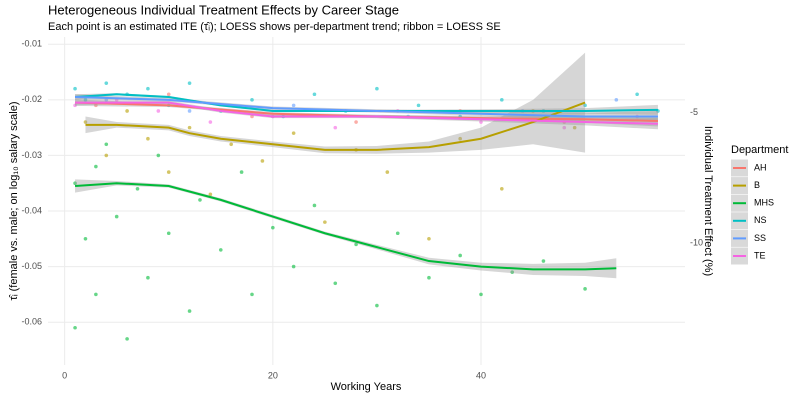 This screenshot has width=800, height=400. What do you see at coordinates (31, 44) in the screenshot?
I see `y-tick-label: -0.01` at bounding box center [31, 44].